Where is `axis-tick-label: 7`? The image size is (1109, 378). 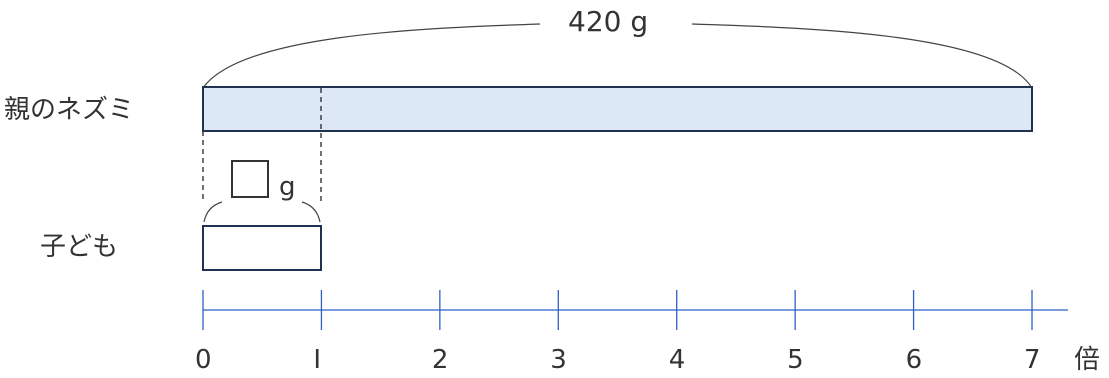 axis-tick-label: 7 is located at coordinates (1032, 360).